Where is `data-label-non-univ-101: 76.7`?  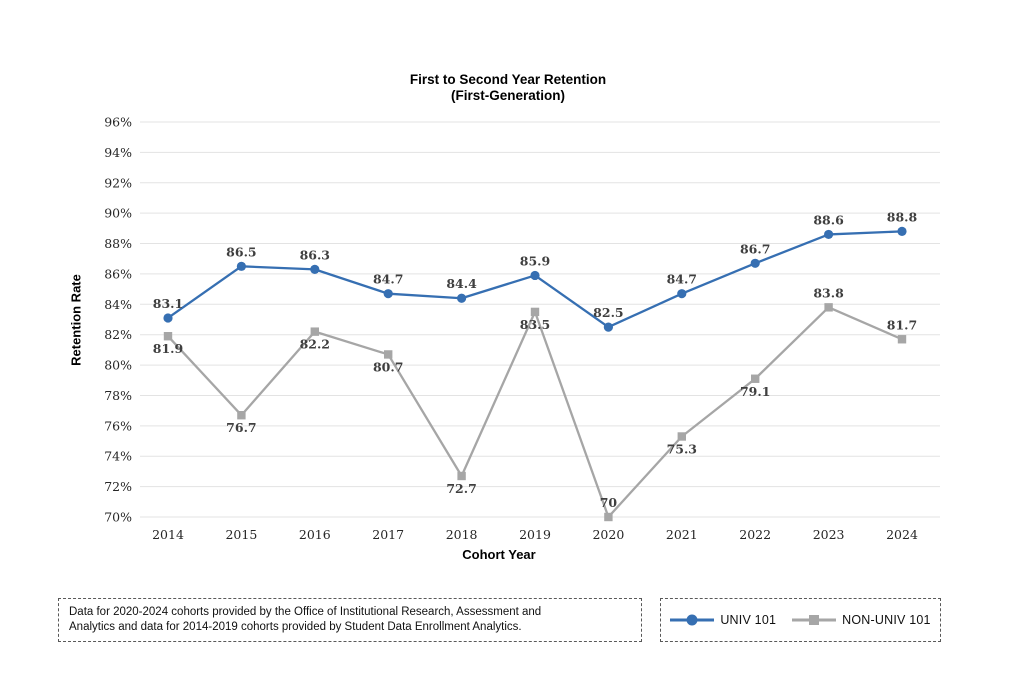 data-label-non-univ-101: 76.7 is located at coordinates (241, 427).